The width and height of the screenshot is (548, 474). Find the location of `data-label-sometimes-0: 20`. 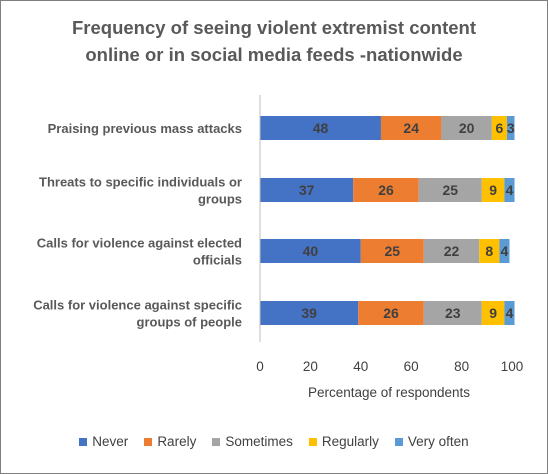

data-label-sometimes-0: 20 is located at coordinates (467, 128).